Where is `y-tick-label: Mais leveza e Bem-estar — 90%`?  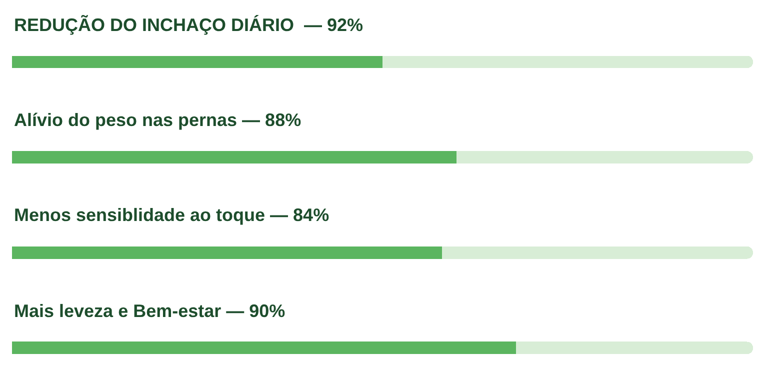
y-tick-label: Mais leveza e Bem-estar — 90% is located at coordinates (150, 311).